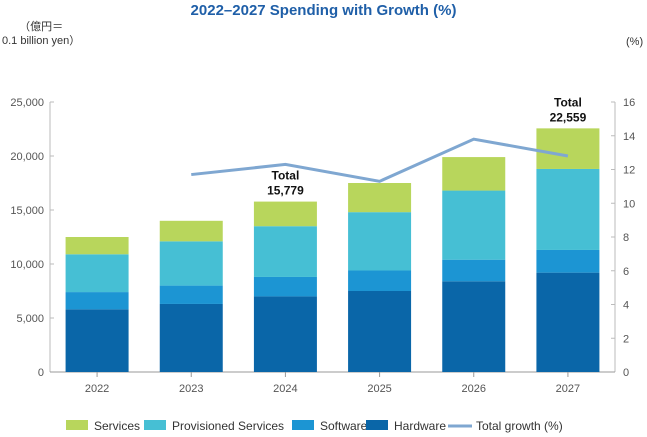 The image size is (647, 437). Describe the element at coordinates (27, 157) in the screenshot. I see `left-axis-tick-label: 20,000` at that location.